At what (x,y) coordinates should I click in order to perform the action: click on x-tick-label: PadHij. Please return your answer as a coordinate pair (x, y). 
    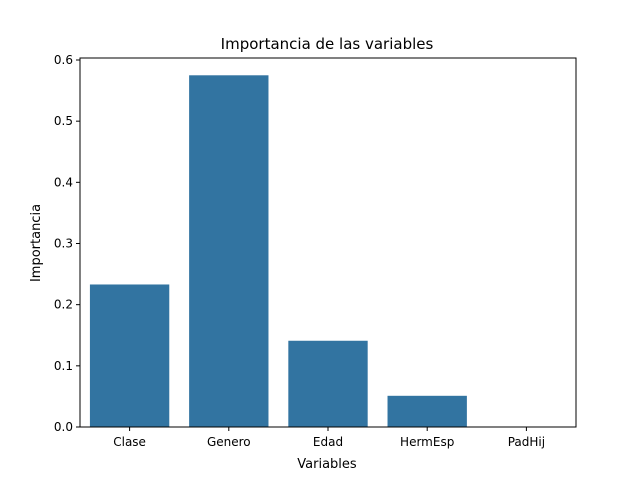
    Looking at the image, I should click on (526, 442).